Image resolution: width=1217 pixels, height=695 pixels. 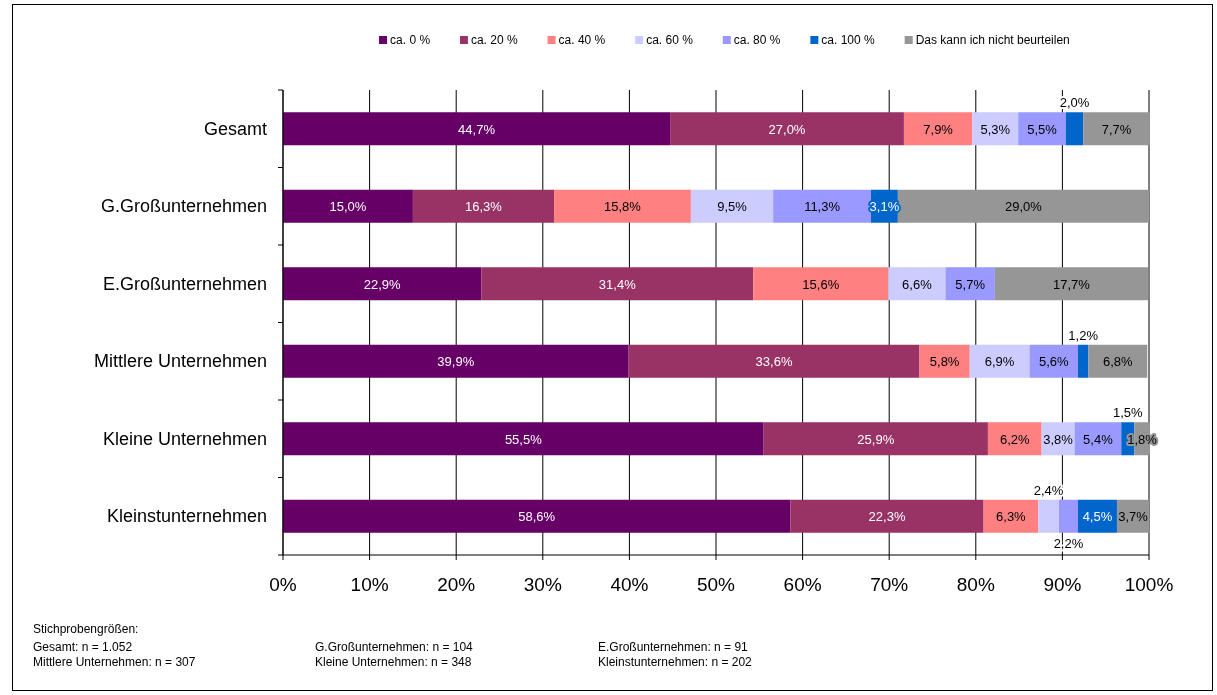 What do you see at coordinates (484, 207) in the screenshot?
I see `data-label: 16,3%` at bounding box center [484, 207].